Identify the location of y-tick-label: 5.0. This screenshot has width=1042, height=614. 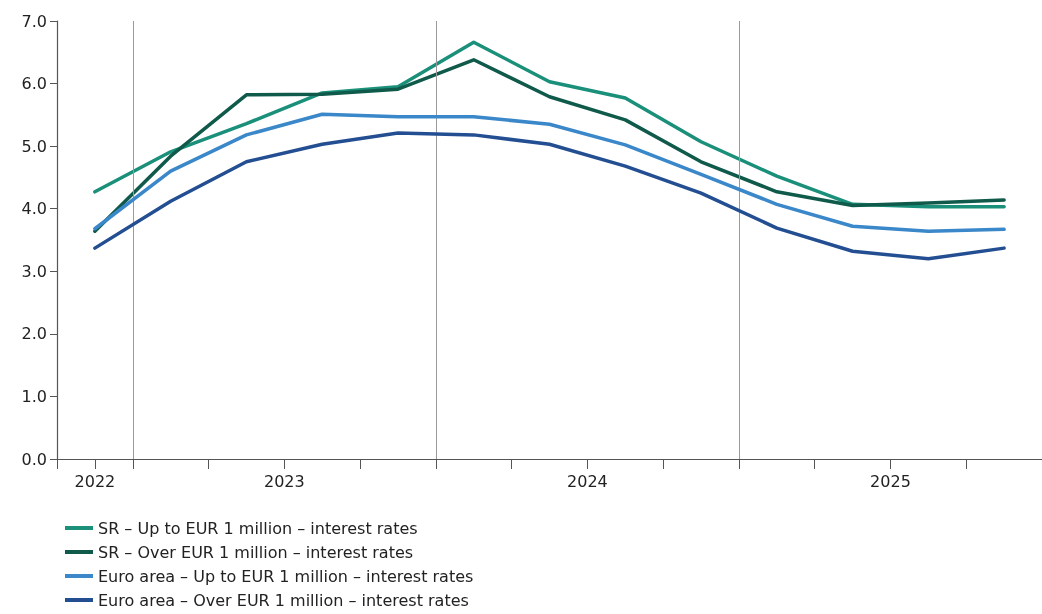
(34, 146).